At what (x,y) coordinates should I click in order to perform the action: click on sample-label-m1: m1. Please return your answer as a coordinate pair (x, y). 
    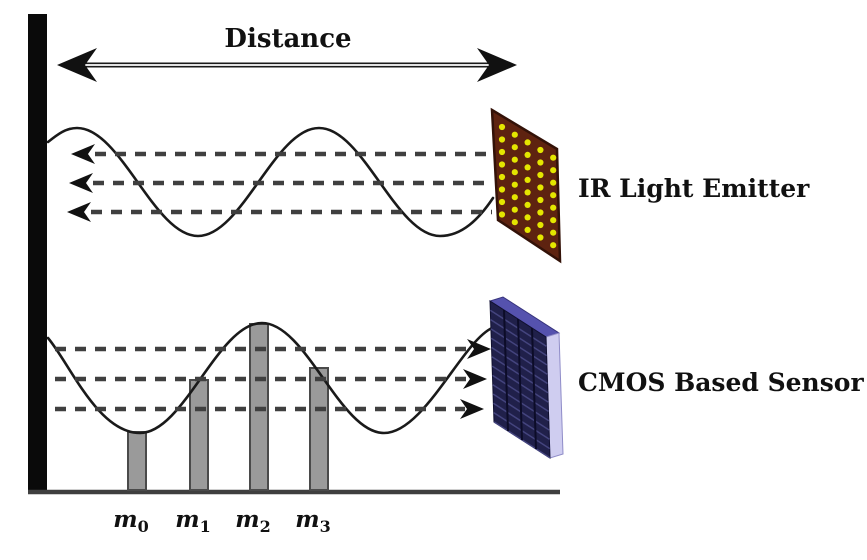
    Looking at the image, I should click on (192, 521).